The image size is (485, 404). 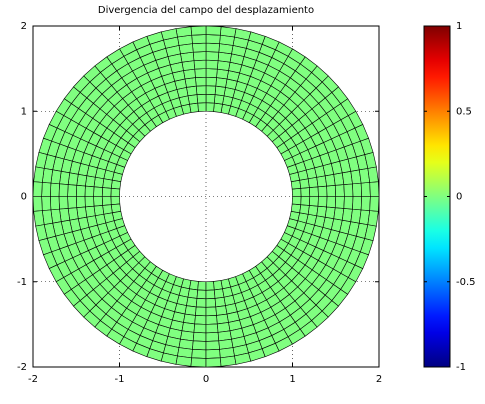 What do you see at coordinates (24, 26) in the screenshot?
I see `y-tick-label: 2` at bounding box center [24, 26].